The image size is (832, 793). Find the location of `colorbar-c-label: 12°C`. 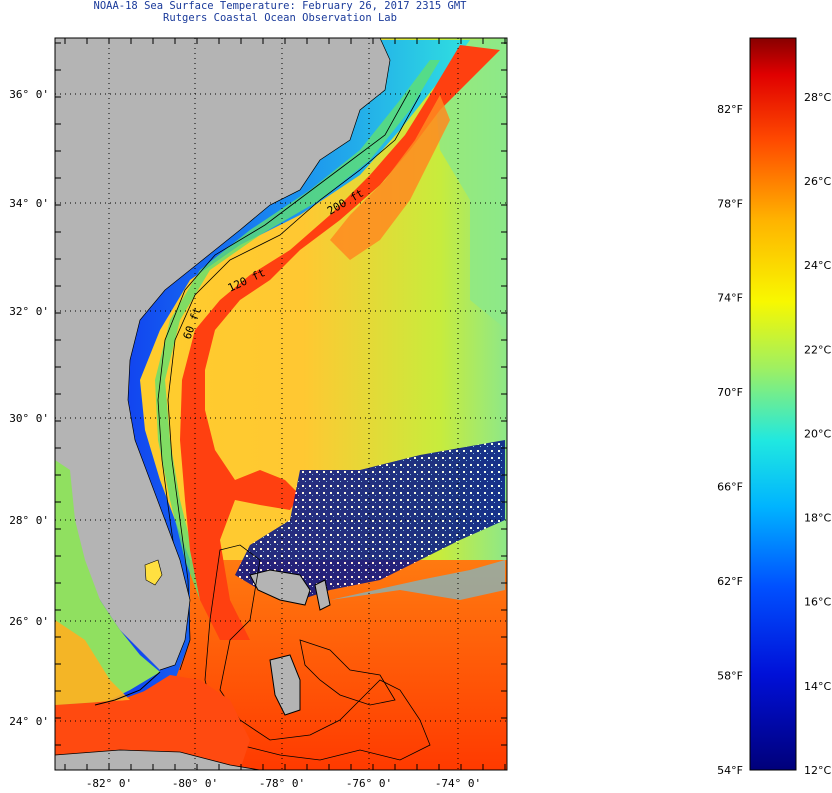

colorbar-c-label: 12°C is located at coordinates (817, 770).